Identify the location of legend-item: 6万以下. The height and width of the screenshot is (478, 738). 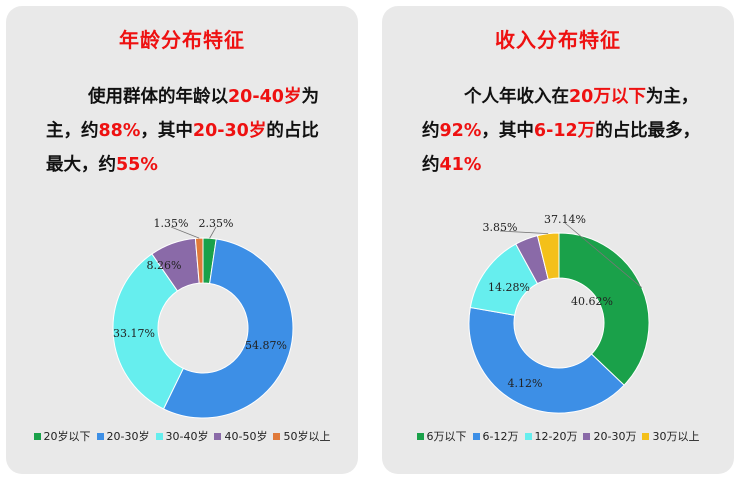
(441, 436).